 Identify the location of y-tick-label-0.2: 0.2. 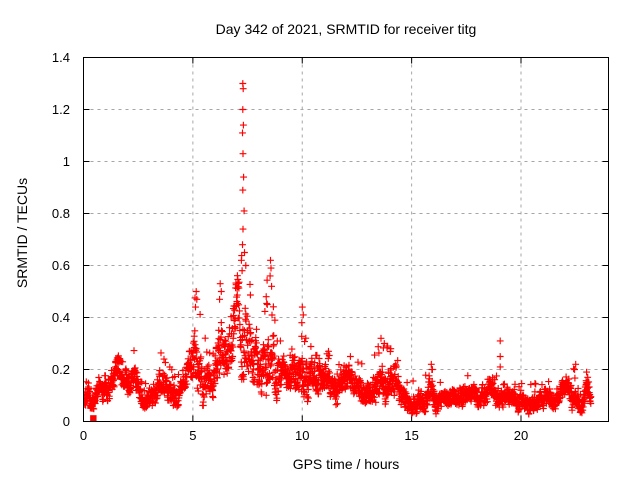
(60, 369).